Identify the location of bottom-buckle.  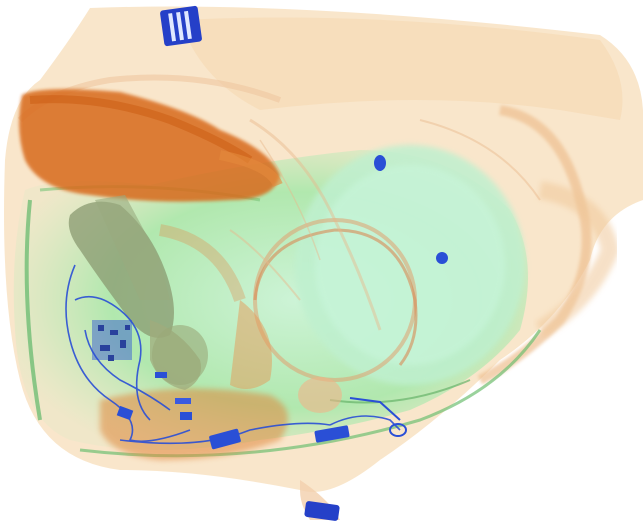
(322, 511).